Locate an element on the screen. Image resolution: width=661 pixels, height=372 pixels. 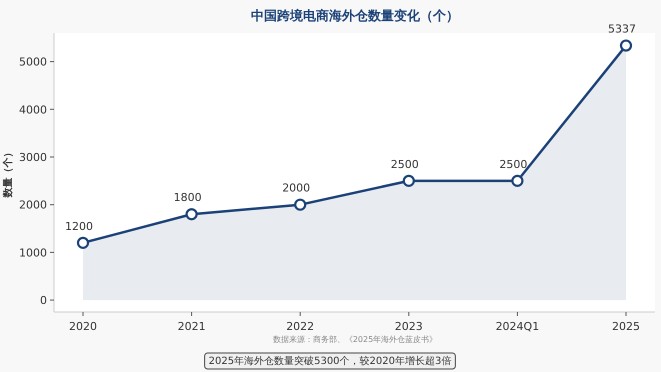
x-tick-label: 2023 is located at coordinates (408, 326).